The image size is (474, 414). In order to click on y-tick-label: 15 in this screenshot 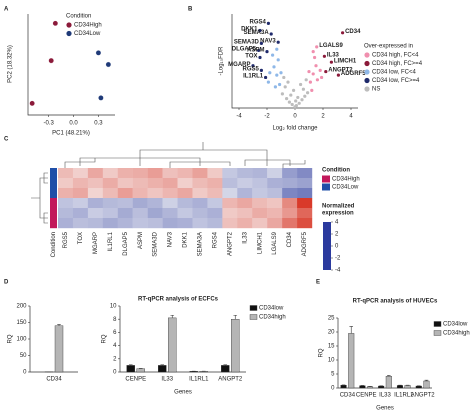, I will do `click(331, 347)`.